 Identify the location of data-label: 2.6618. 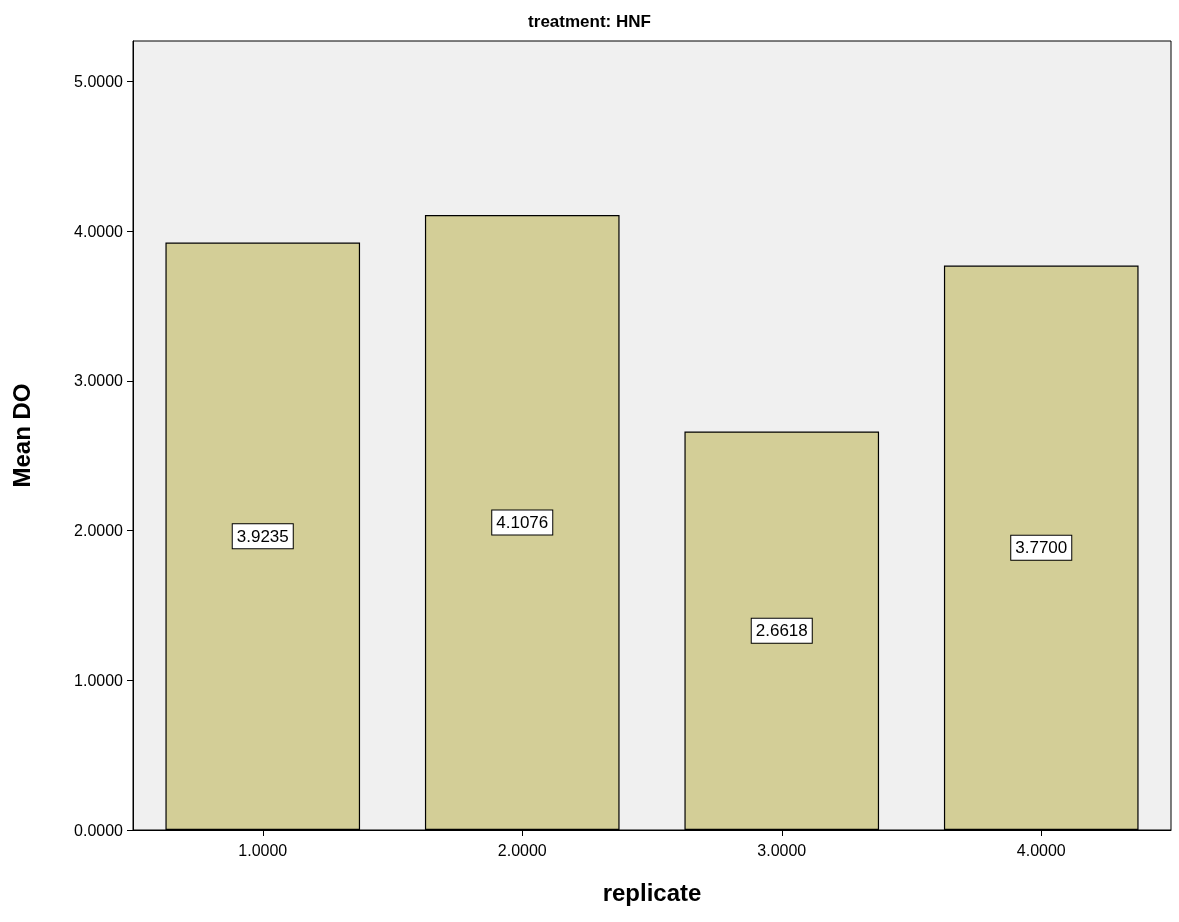
(781, 631).